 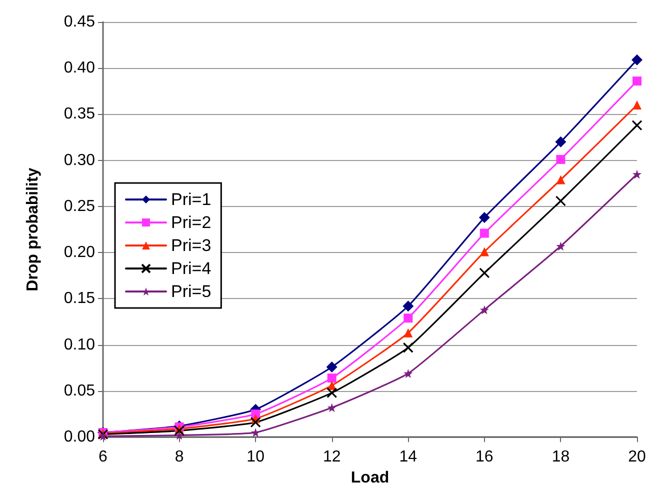 What do you see at coordinates (80, 253) in the screenshot?
I see `y-tick-label: 0.20` at bounding box center [80, 253].